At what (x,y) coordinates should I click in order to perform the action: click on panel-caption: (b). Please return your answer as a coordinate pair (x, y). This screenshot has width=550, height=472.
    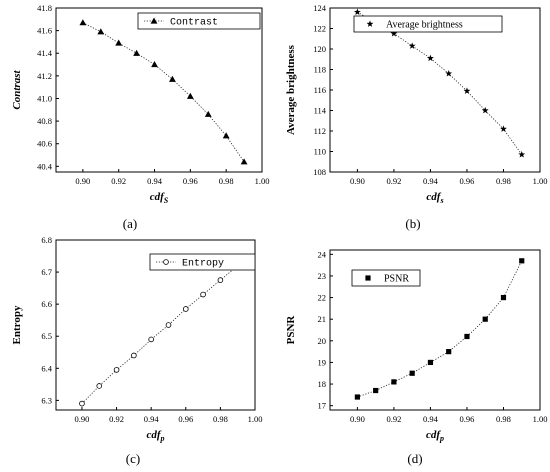
    Looking at the image, I should click on (412, 223).